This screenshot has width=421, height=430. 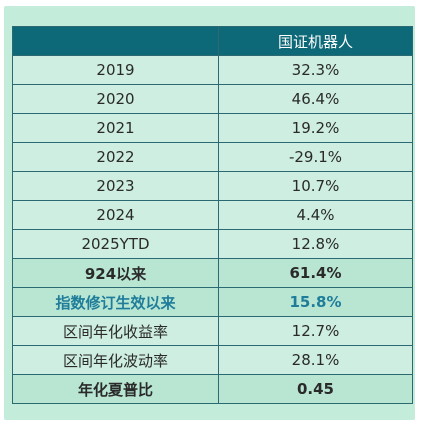 I want to click on row-value: 10.7%, so click(x=315, y=186).